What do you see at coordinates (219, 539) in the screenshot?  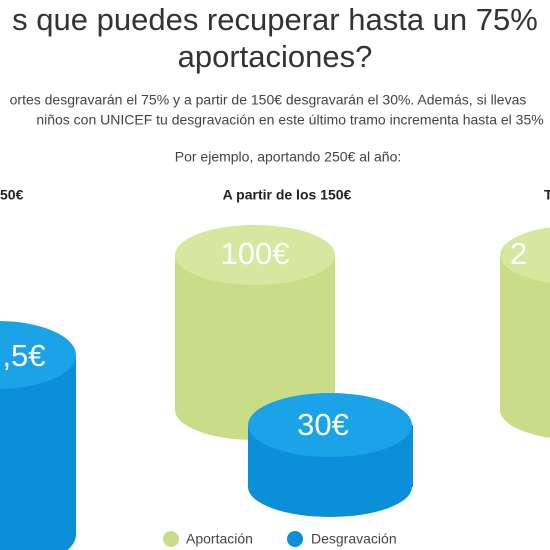 I see `legend-label: Aportación` at bounding box center [219, 539].